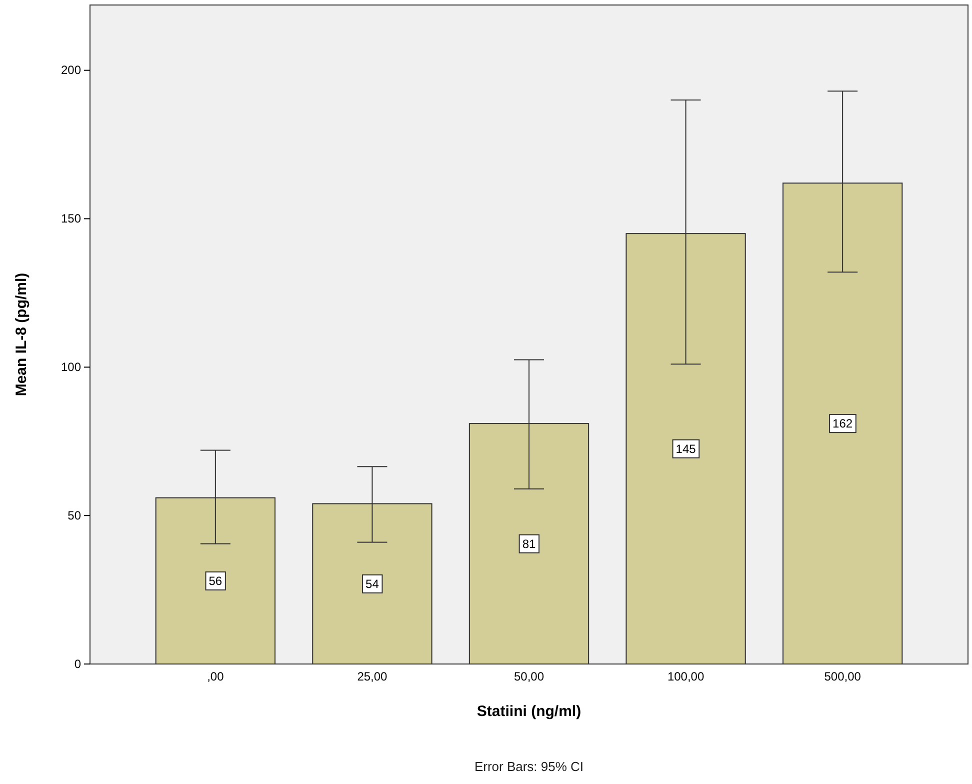  I want to click on text: Error Bars: 95% CI, so click(529, 766).